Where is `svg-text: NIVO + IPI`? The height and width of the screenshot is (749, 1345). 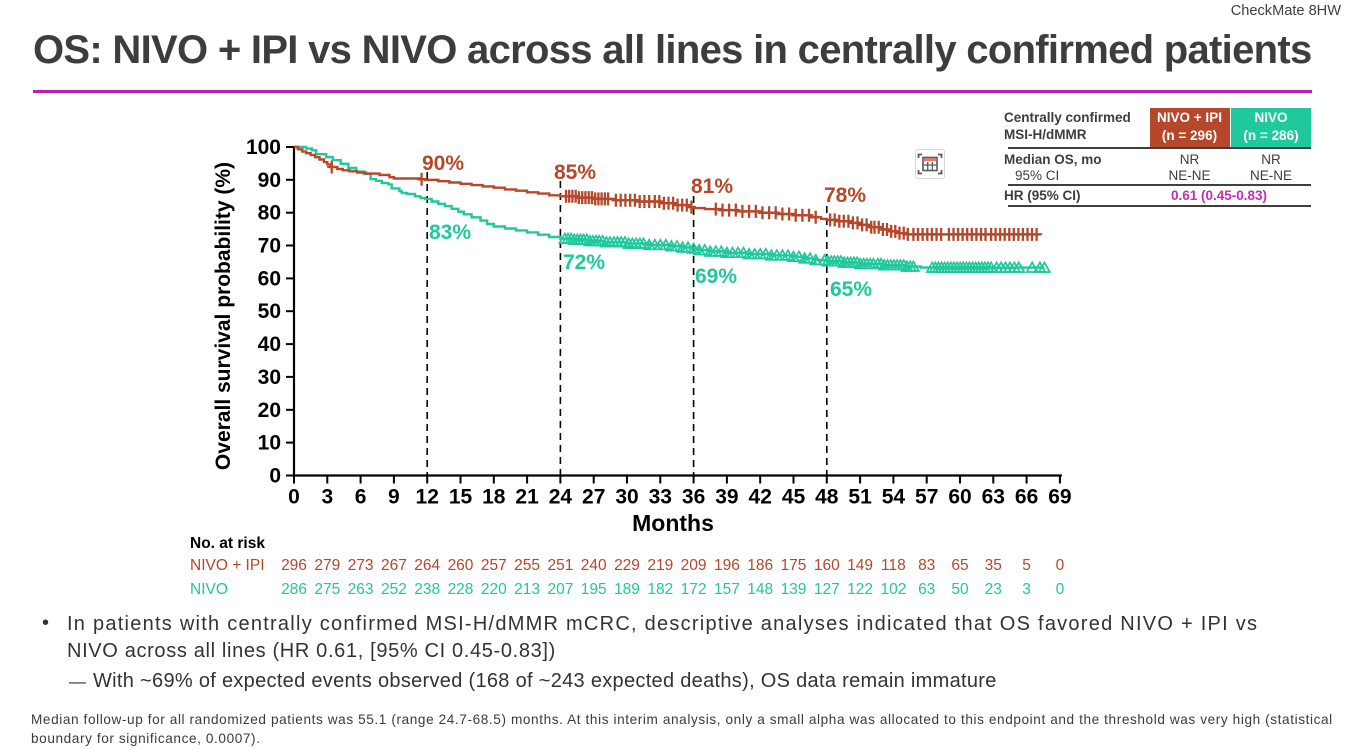
svg-text: NIVO + IPI is located at coordinates (227, 565).